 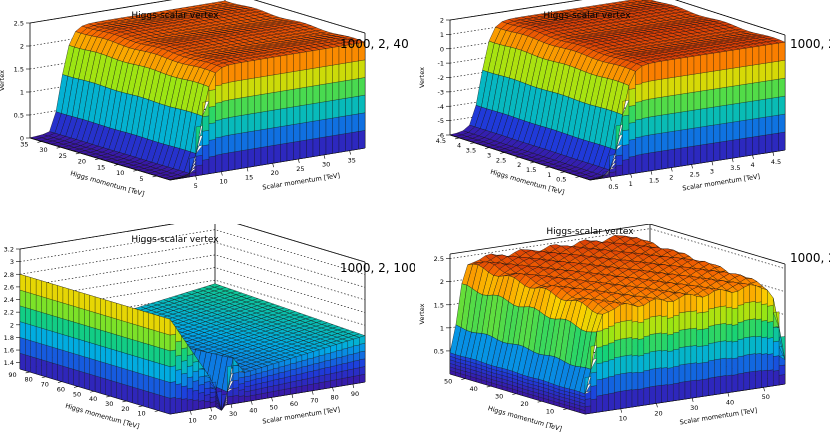 What do you see at coordinates (352, 161) in the screenshot?
I see `x-tick-label: 35` at bounding box center [352, 161].